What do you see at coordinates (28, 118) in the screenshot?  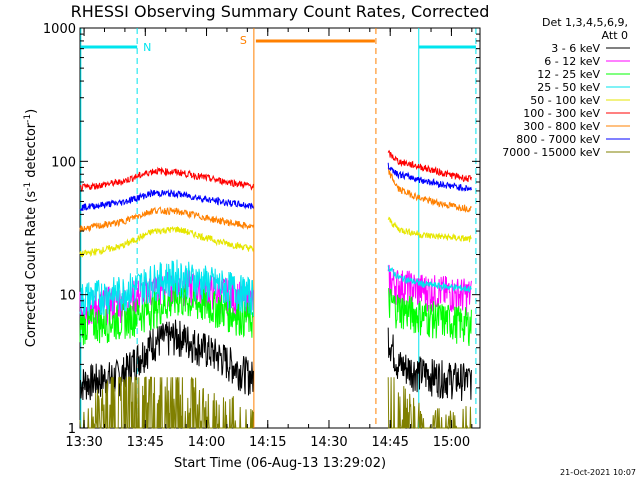 I see `y-label-sup2: -1` at bounding box center [28, 118].